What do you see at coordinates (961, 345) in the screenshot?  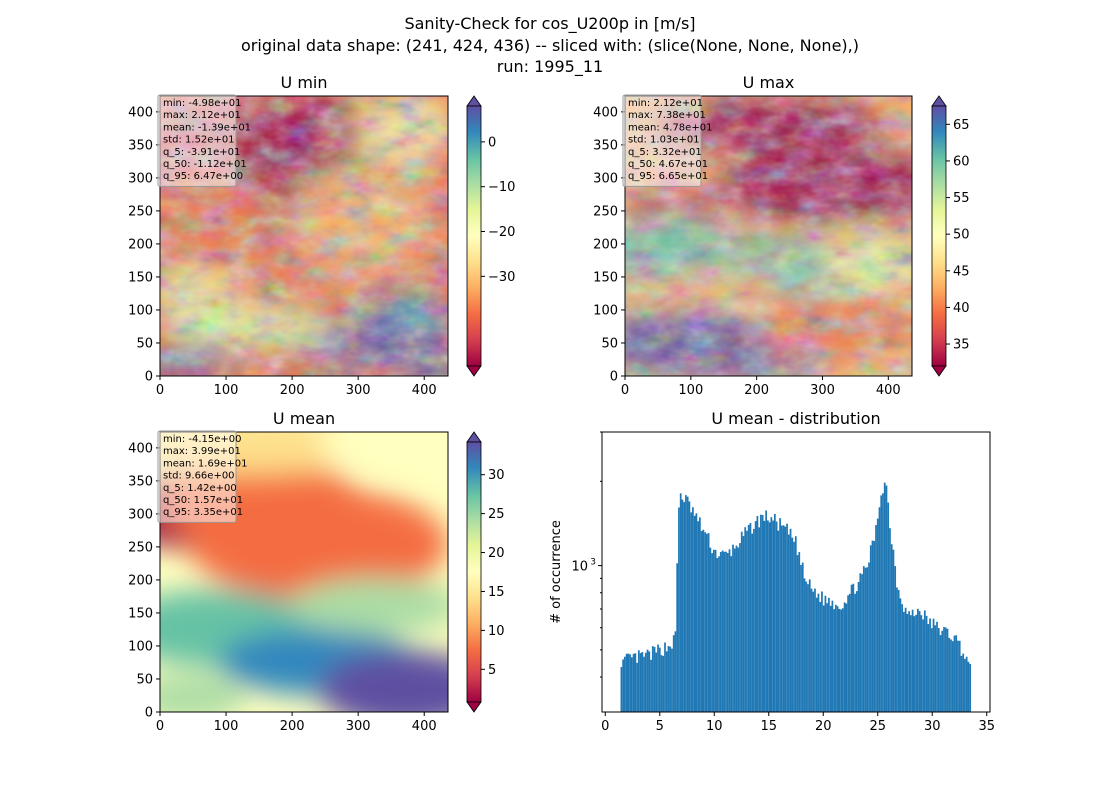 I see `colorbar-tick-label: 35` at bounding box center [961, 345].